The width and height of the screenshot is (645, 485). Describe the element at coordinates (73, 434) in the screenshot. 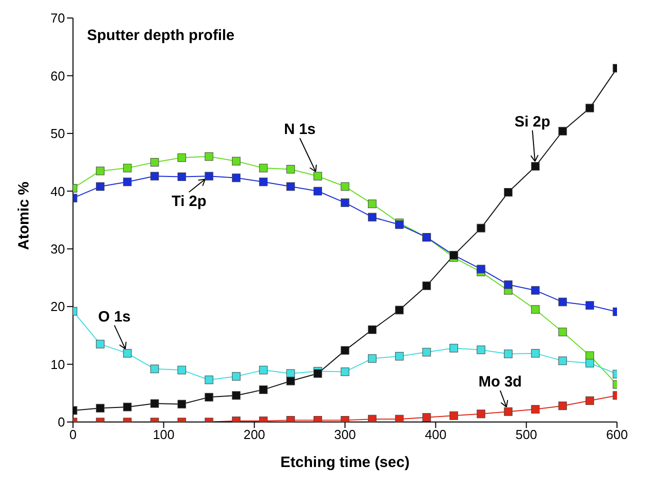

I see `x-tick-label: 0` at that location.